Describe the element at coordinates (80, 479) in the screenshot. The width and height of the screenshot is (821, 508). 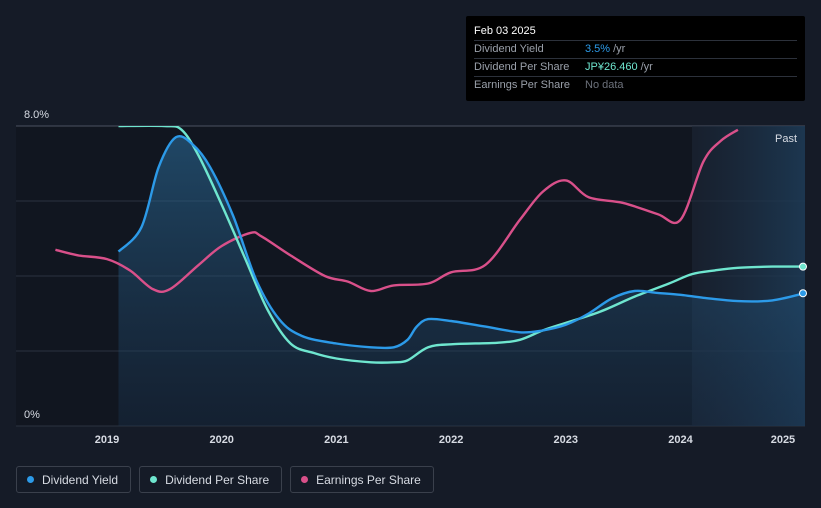
I see `legend-label: Dividend Yield` at that location.